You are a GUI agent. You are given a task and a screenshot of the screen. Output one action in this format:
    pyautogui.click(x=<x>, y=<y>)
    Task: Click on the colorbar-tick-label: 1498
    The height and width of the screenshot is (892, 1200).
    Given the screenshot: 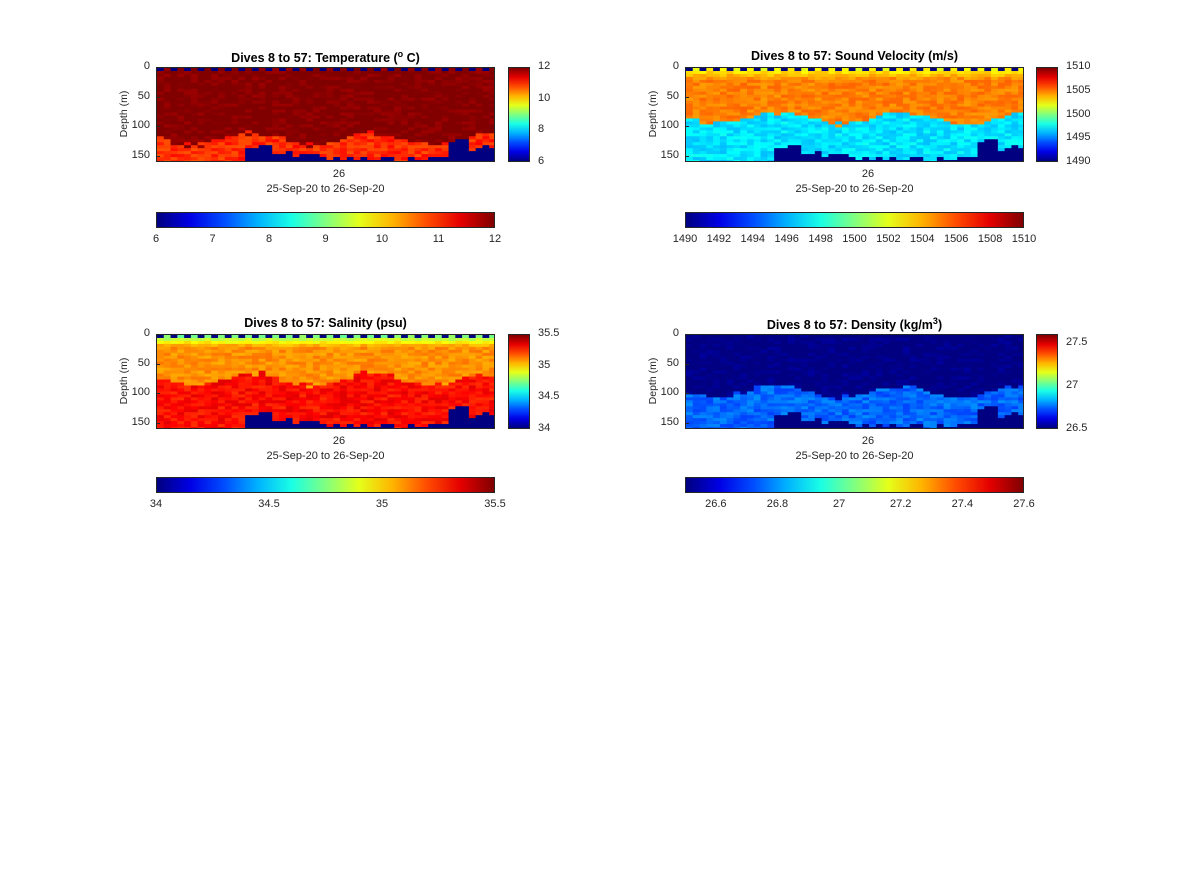 What is the action you would take?
    pyautogui.click(x=820, y=239)
    